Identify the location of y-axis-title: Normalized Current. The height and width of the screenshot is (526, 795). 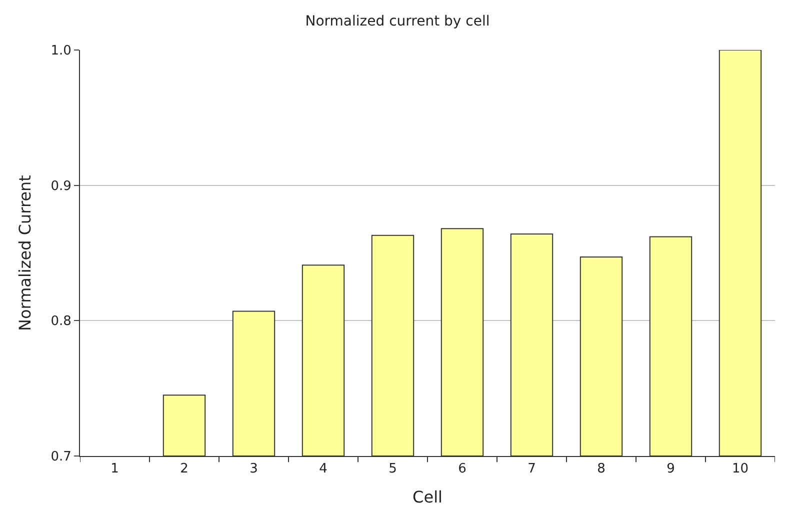
(25, 253).